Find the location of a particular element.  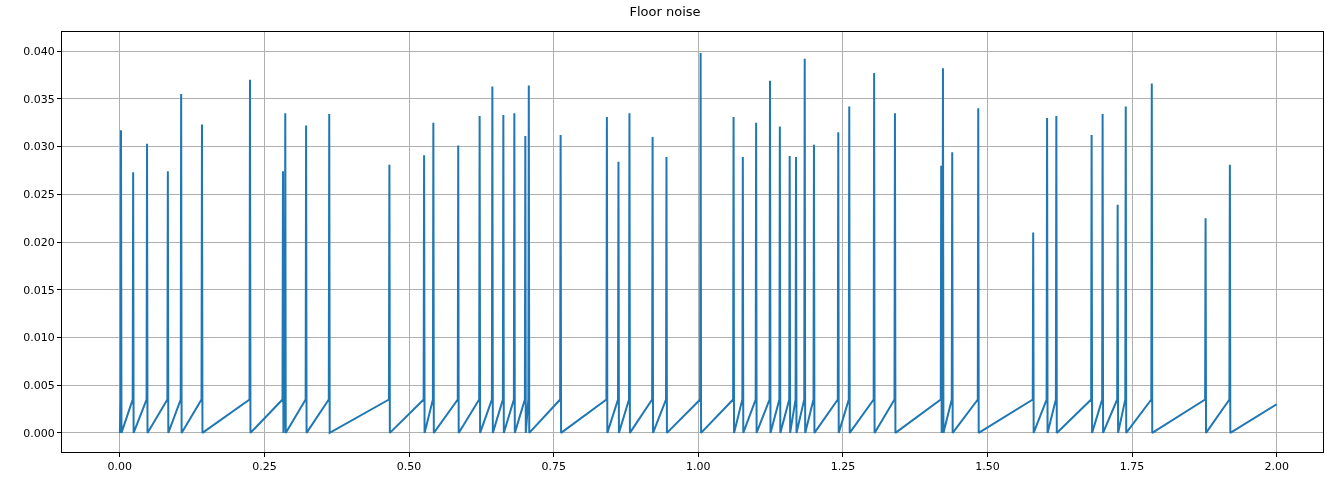

x-tick-label: 2.00 is located at coordinates (1276, 467).